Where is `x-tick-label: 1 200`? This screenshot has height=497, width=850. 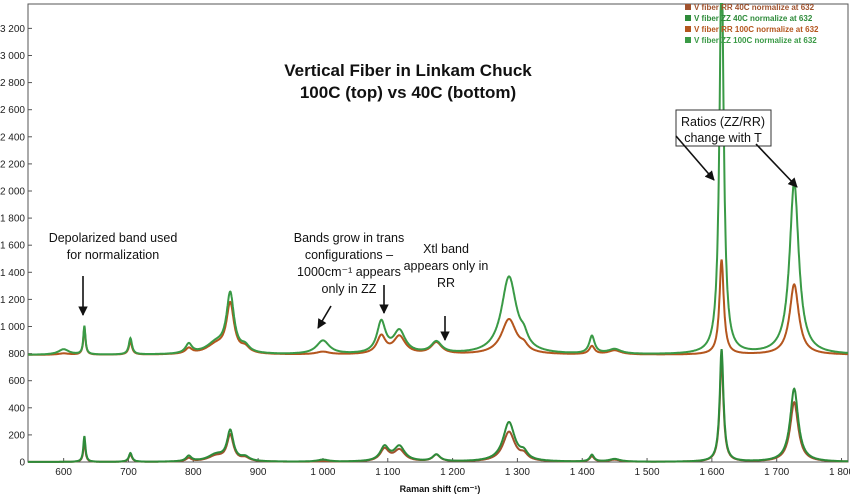
x-tick-label: 1 200 is located at coordinates (452, 472).